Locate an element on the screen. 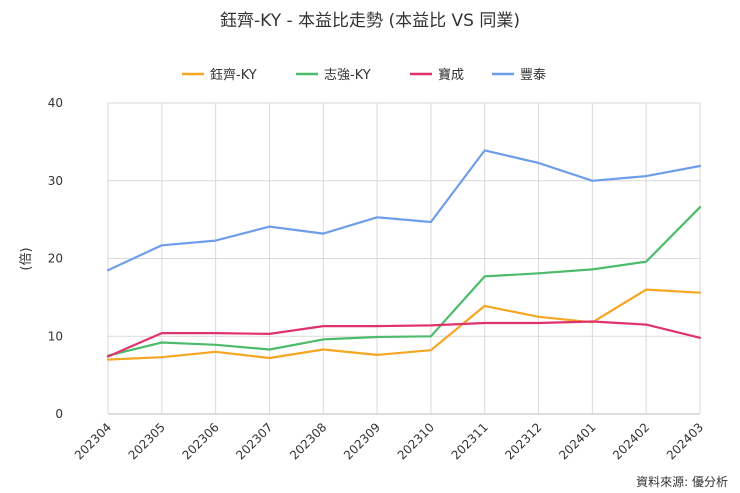 The image size is (740, 493). legend-label-0: 鈺齊-KY is located at coordinates (233, 75).